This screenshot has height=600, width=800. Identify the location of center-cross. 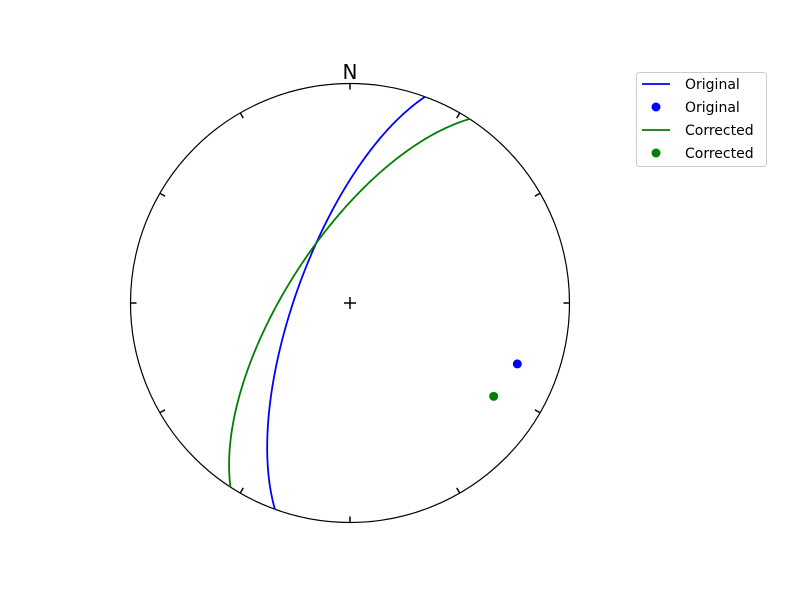
(350, 303).